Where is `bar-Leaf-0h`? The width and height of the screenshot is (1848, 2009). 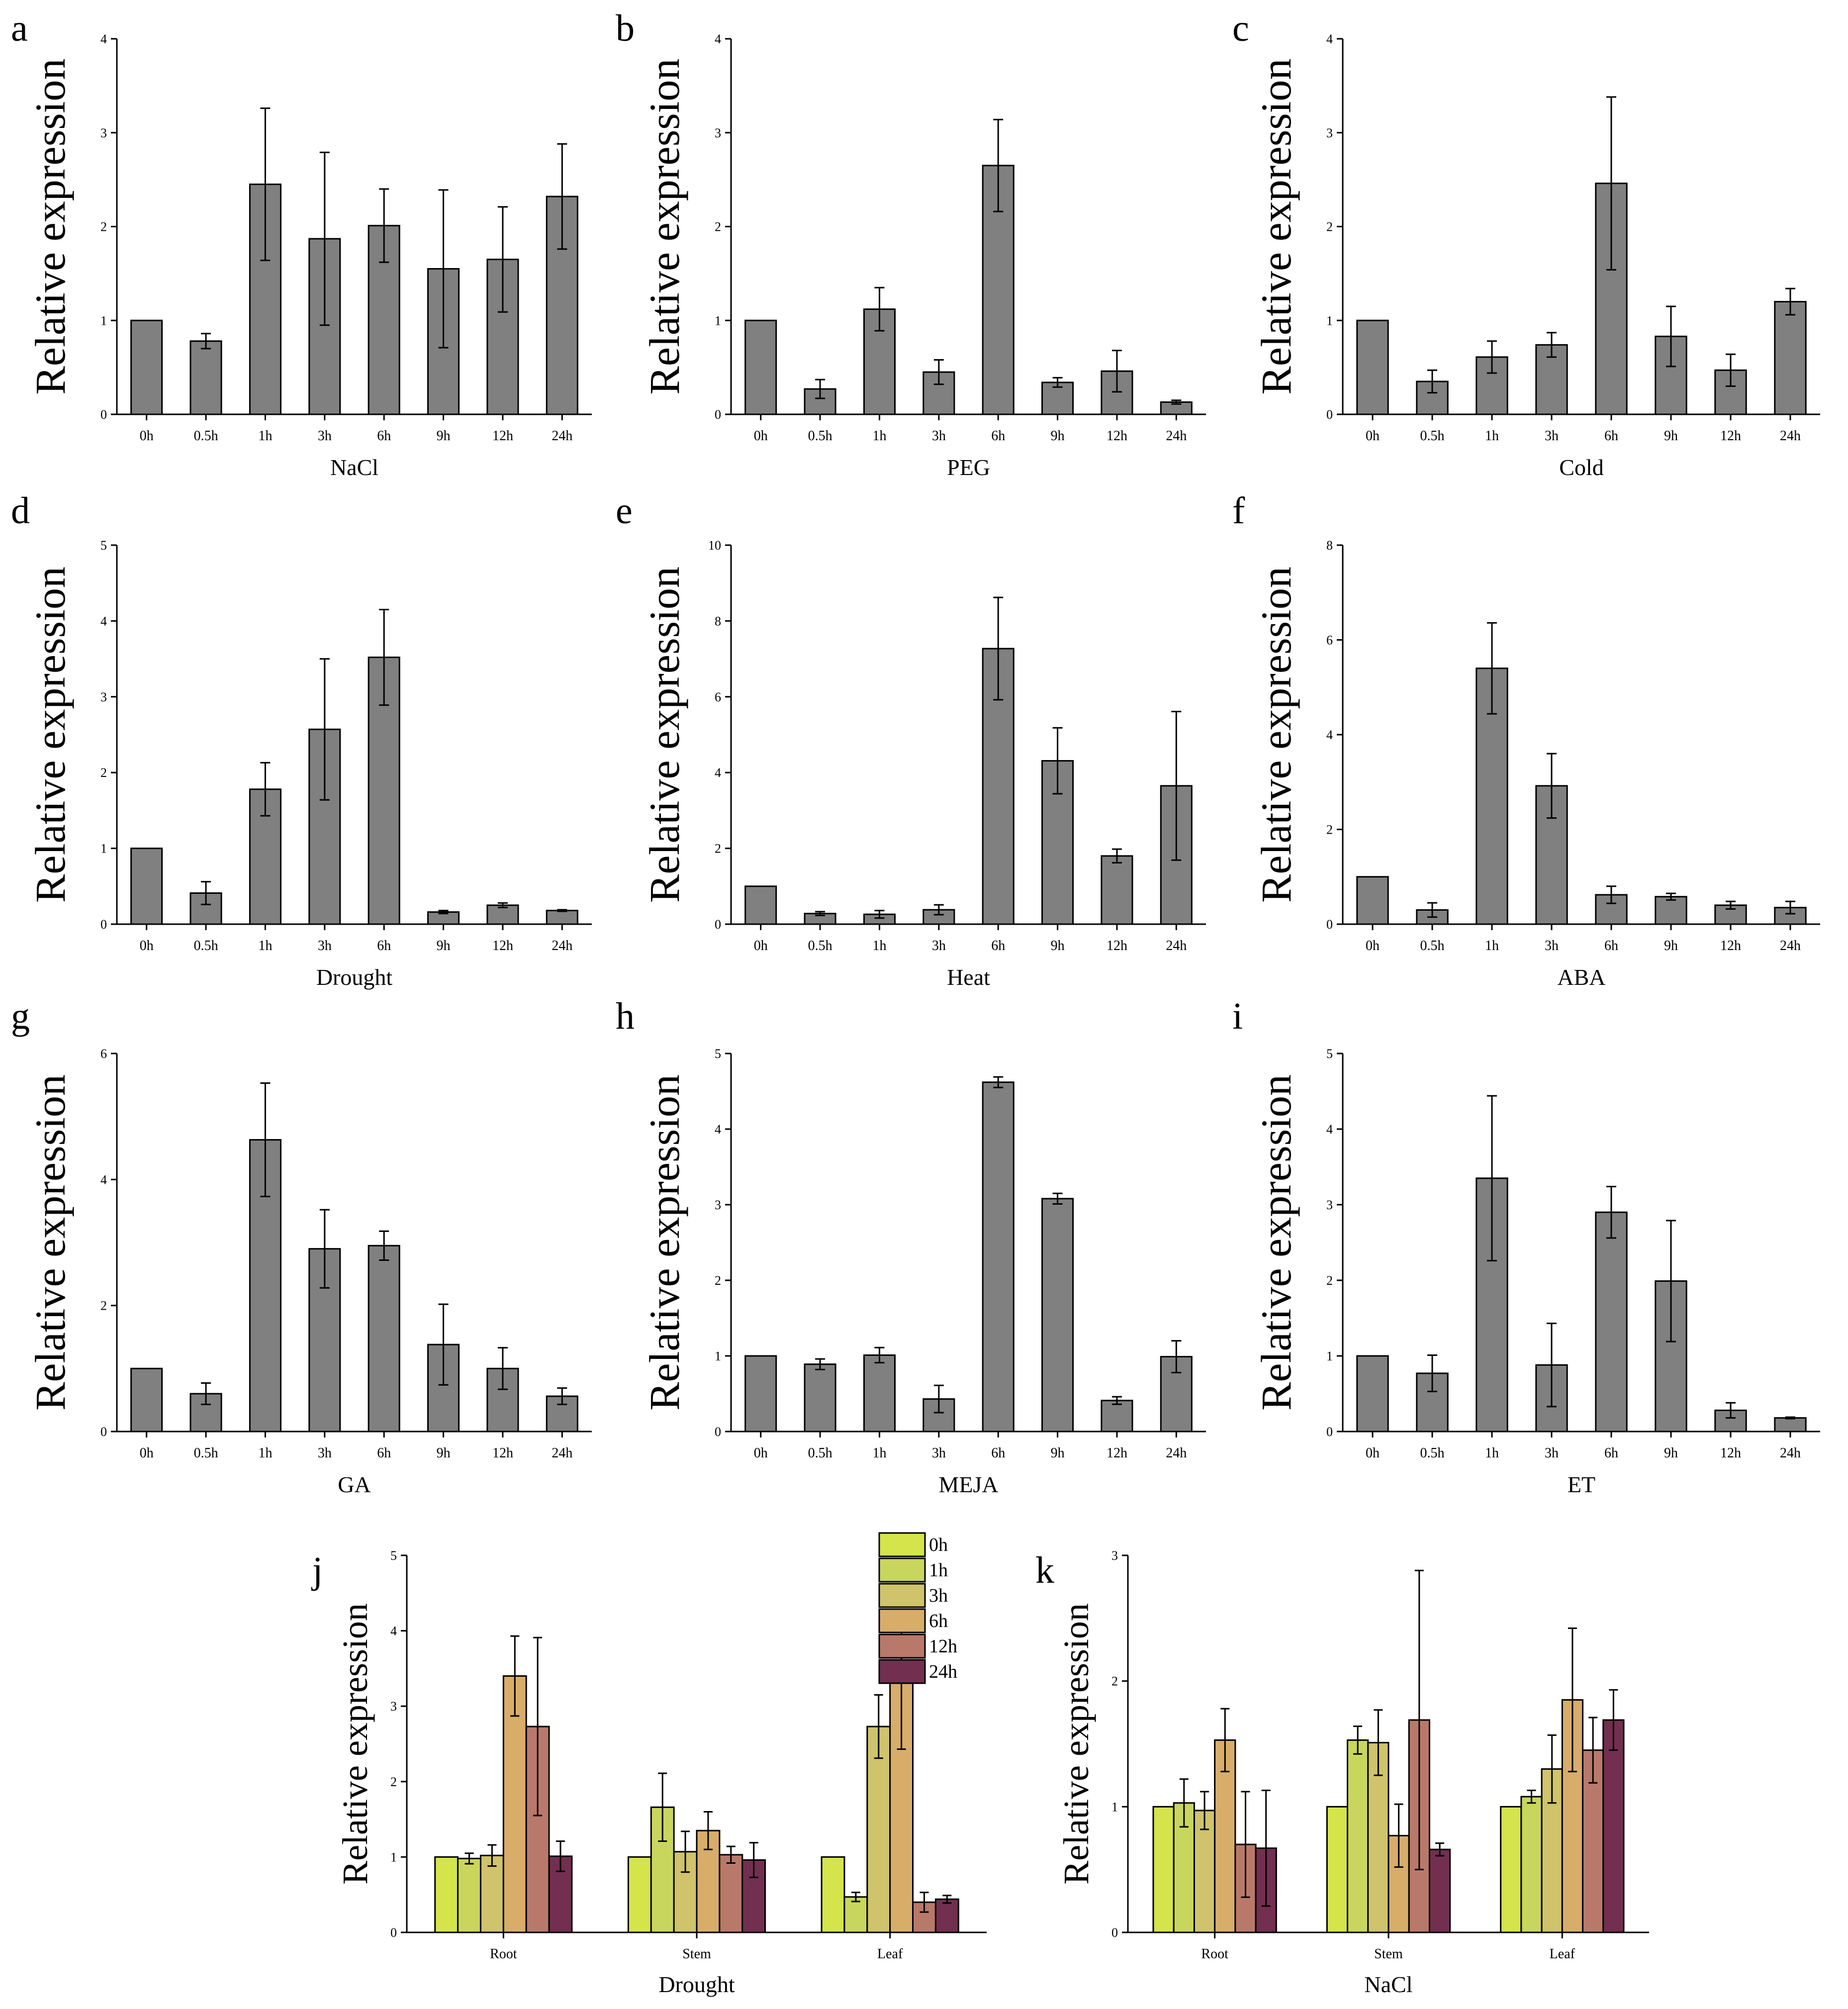 bar-Leaf-0h is located at coordinates (833, 1895).